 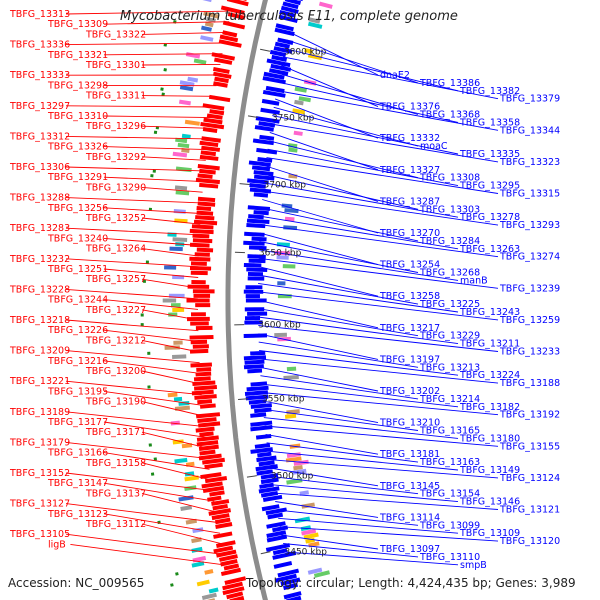 What do you see at coordinates (489, 470) in the screenshot?
I see `gene-label-reverse: TBFG_13149` at bounding box center [489, 470].